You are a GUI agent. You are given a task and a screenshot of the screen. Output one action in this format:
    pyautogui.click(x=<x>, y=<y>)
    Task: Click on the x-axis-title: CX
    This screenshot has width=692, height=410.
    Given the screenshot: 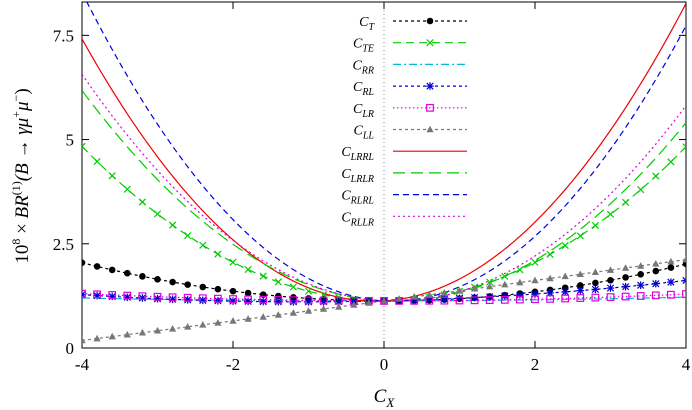 What is the action you would take?
    pyautogui.click(x=385, y=398)
    